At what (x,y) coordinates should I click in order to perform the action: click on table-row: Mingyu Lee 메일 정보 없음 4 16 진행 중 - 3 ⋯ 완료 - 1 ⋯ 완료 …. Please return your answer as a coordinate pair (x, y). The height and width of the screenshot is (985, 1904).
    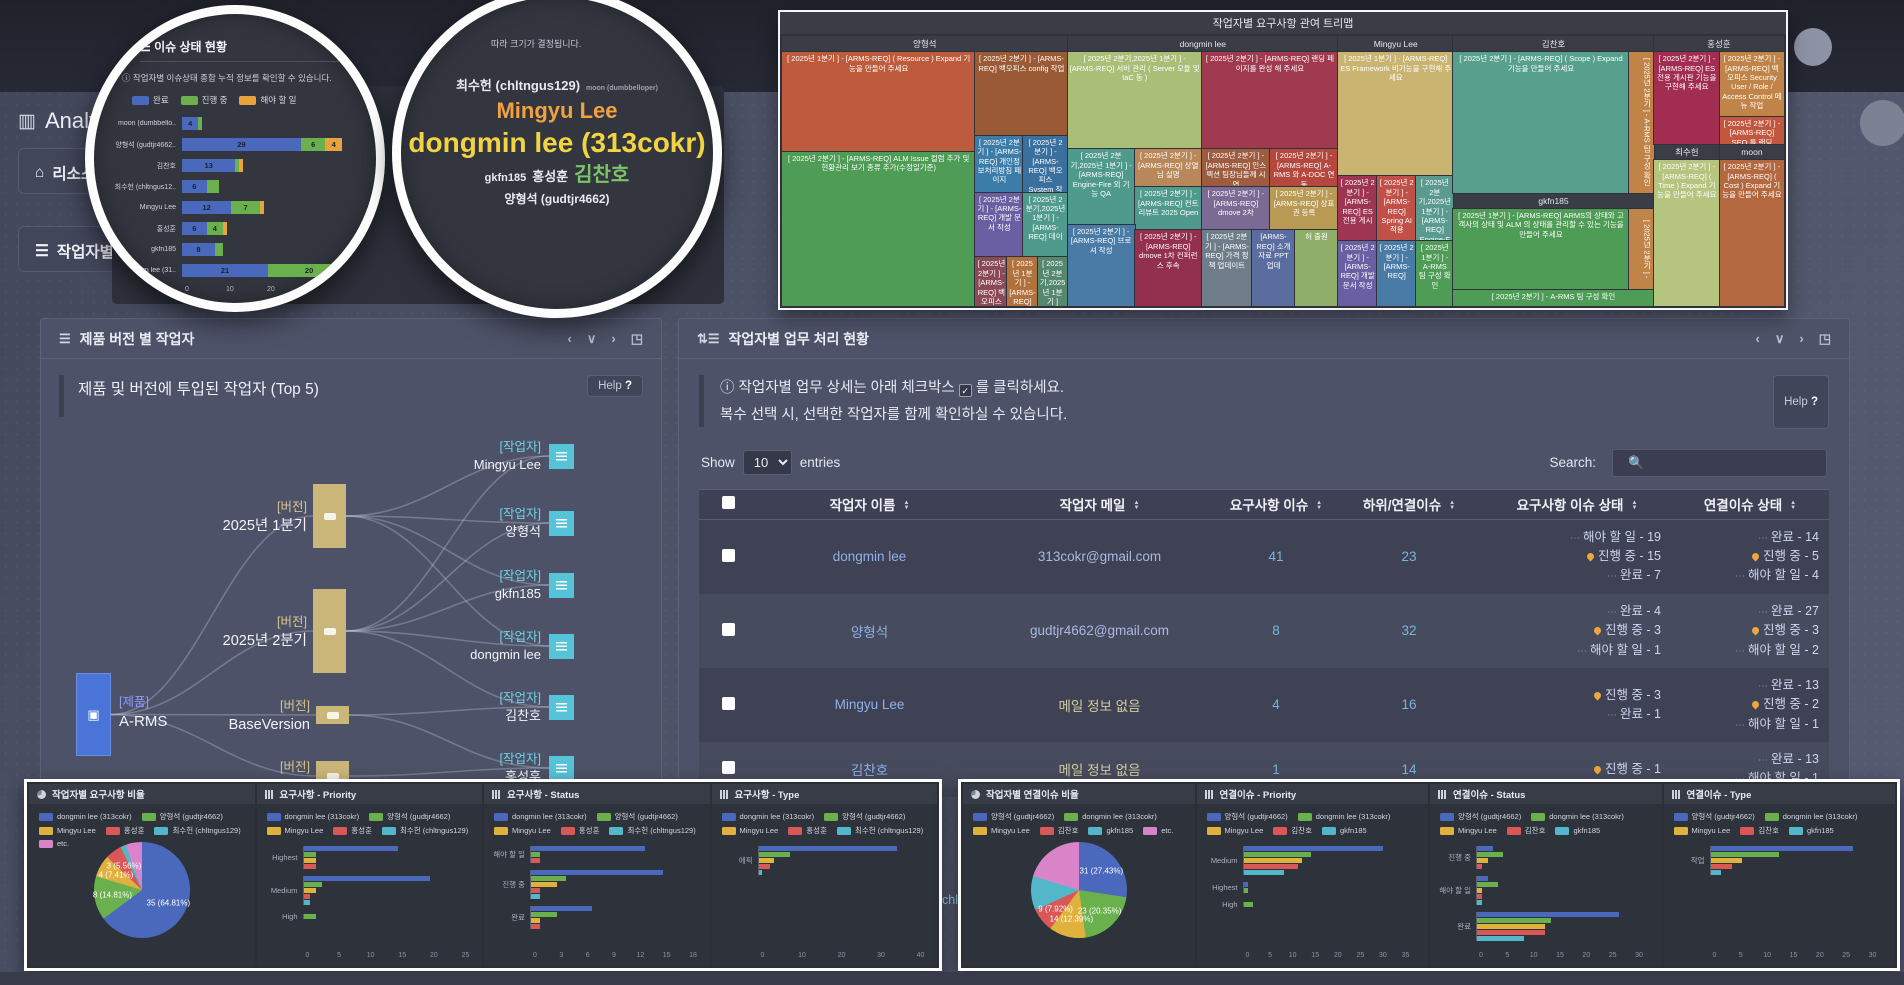
    Looking at the image, I should click on (1264, 704).